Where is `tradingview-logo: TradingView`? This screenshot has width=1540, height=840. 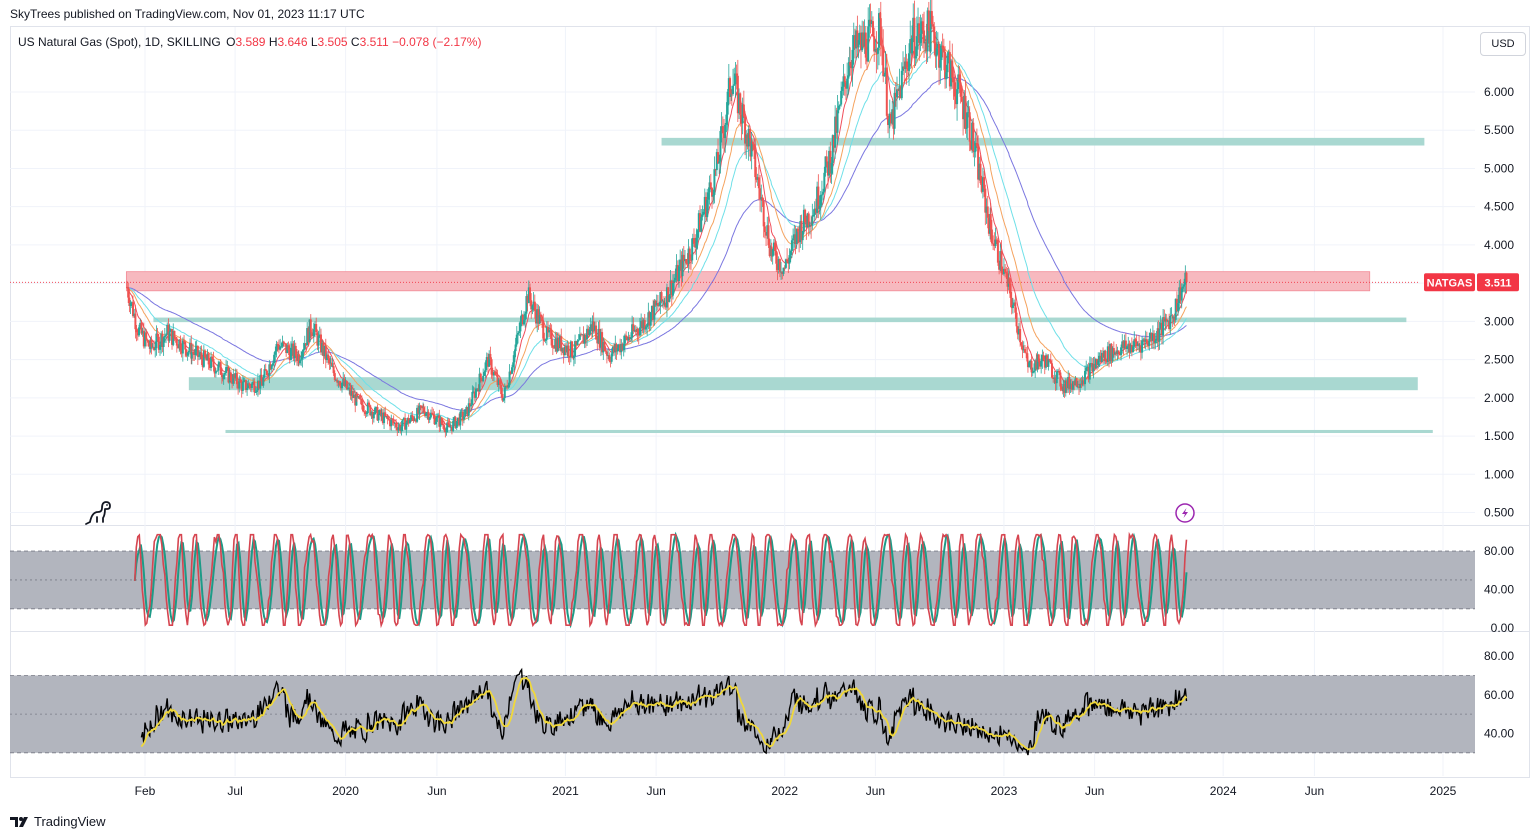 tradingview-logo: TradingView is located at coordinates (58, 821).